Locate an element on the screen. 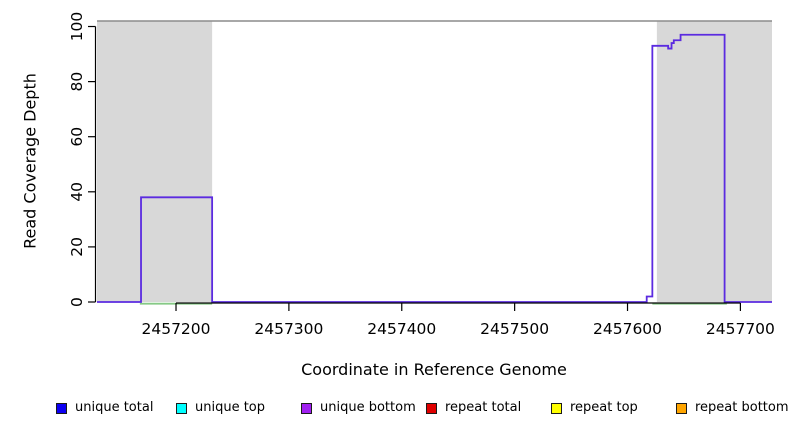 The width and height of the screenshot is (792, 432). legend-label: repeat bottom is located at coordinates (742, 407).